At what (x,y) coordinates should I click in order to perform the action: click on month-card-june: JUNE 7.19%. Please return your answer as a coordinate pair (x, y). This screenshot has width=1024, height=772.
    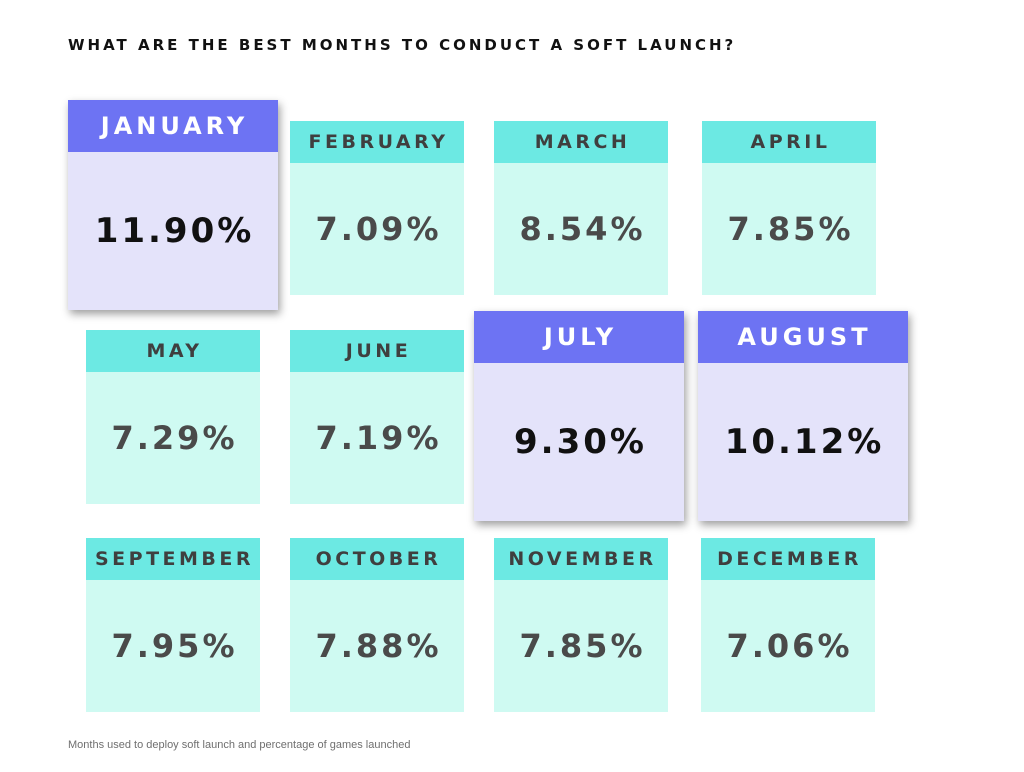
    Looking at the image, I should click on (377, 417).